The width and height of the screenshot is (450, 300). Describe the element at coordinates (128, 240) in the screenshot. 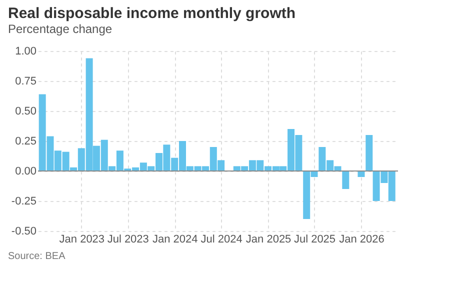

I see `x-tick-label: Jul 2023` at that location.